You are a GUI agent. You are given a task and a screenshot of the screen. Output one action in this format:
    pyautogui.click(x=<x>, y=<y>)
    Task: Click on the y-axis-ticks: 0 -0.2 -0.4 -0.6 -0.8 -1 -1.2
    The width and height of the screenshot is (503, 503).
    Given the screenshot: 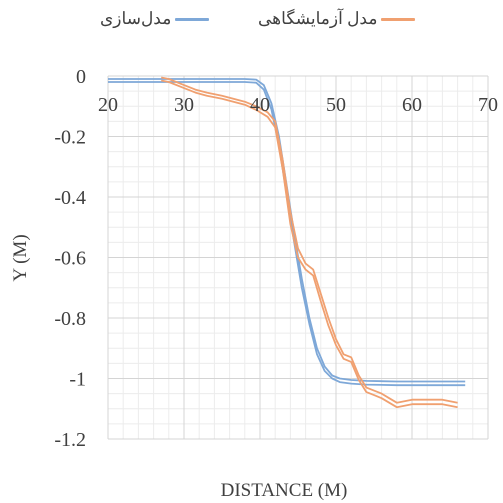 What is the action you would take?
    pyautogui.click(x=70, y=258)
    